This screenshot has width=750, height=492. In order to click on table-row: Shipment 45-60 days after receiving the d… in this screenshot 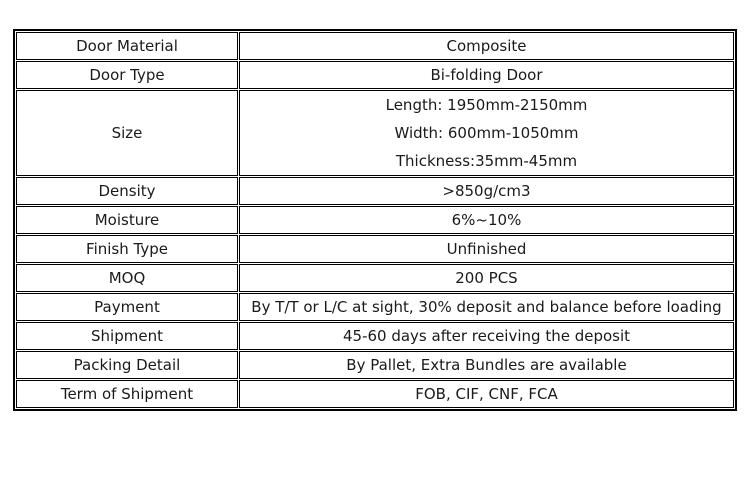, I will do `click(375, 336)`.